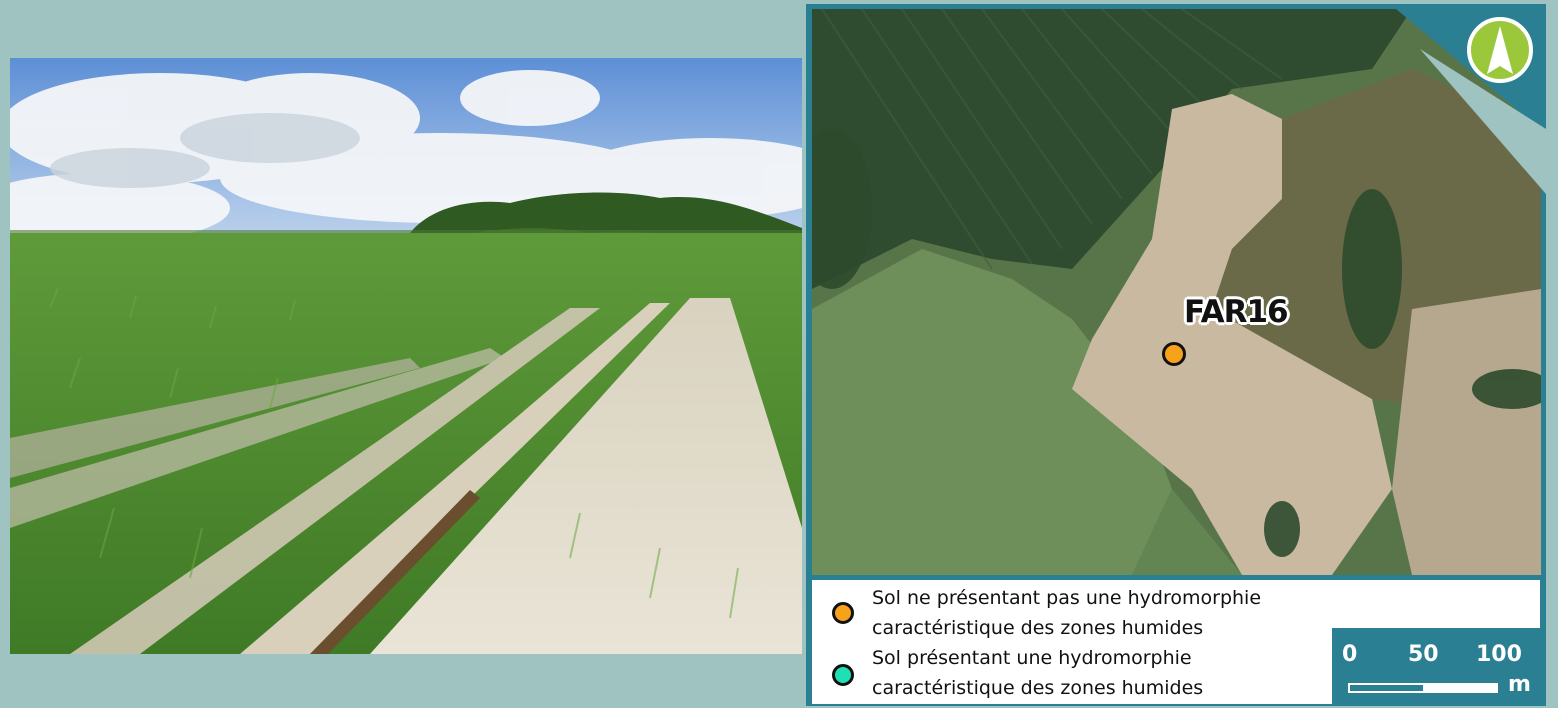  Describe the element at coordinates (1500, 50) in the screenshot. I see `north-arrow-icon` at that location.